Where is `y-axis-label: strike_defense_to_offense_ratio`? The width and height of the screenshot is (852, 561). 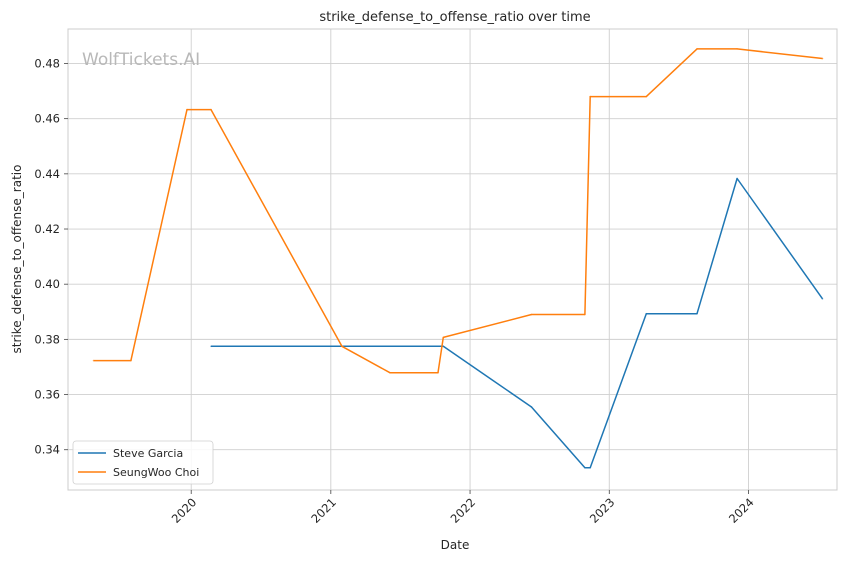
y-axis-label: strike_defense_to_offense_ratio is located at coordinates (17, 259).